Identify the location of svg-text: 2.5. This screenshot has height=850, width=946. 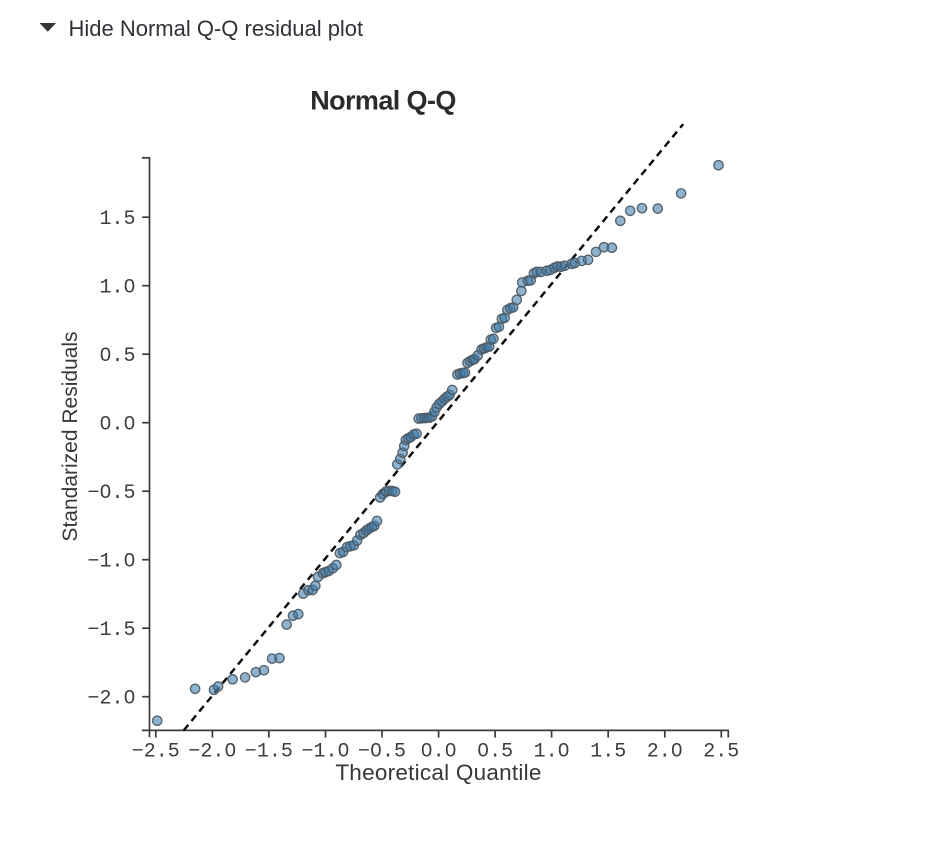
(721, 751).